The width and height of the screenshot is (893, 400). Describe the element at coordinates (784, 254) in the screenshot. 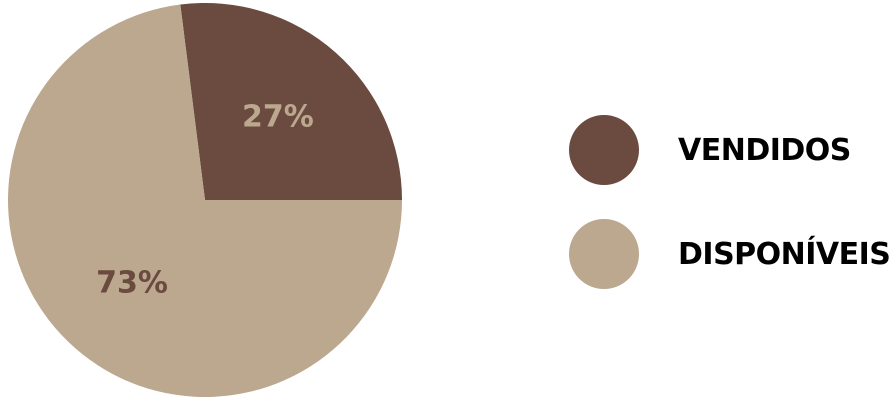

I see `legend-label-disponiveis: DISPONÍVEIS` at that location.